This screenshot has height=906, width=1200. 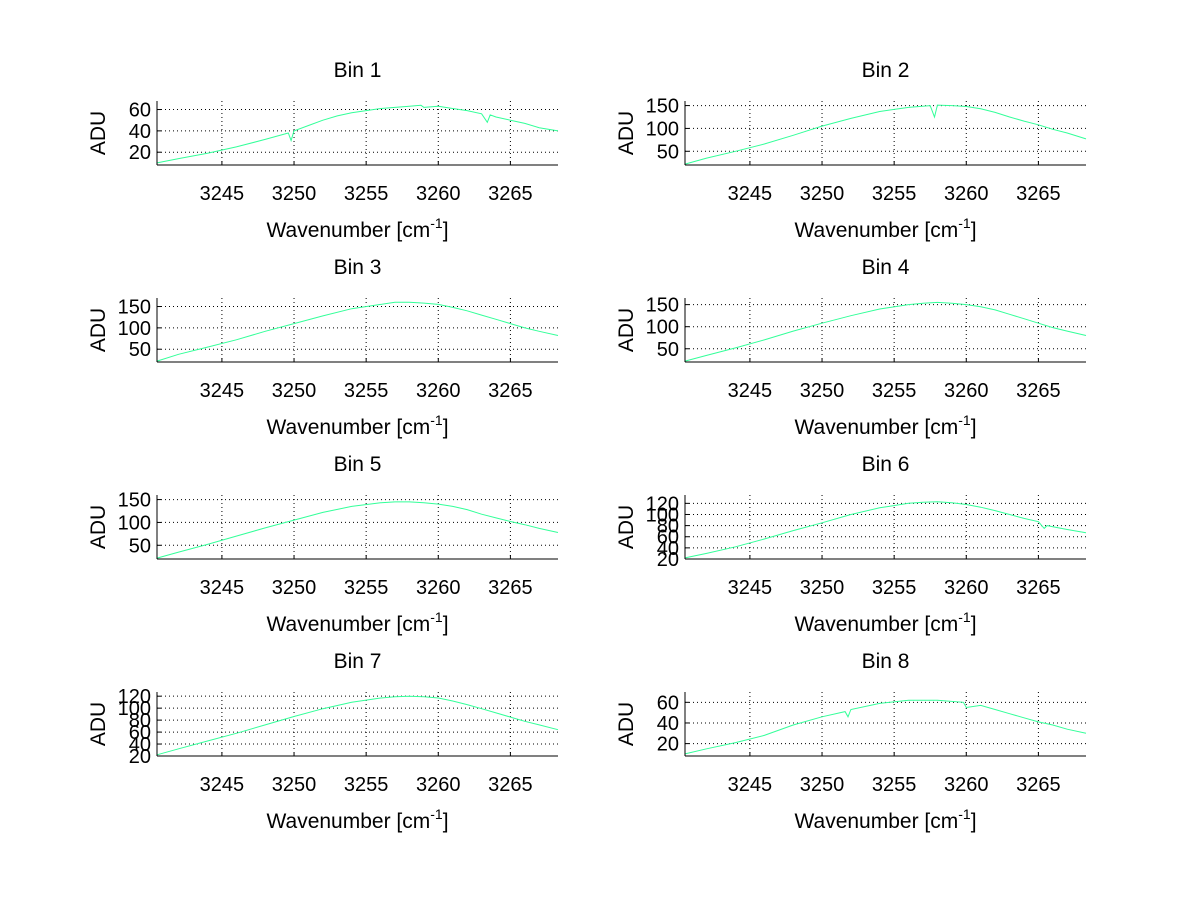 What do you see at coordinates (358, 267) in the screenshot?
I see `subplot-title: Bin 3` at bounding box center [358, 267].